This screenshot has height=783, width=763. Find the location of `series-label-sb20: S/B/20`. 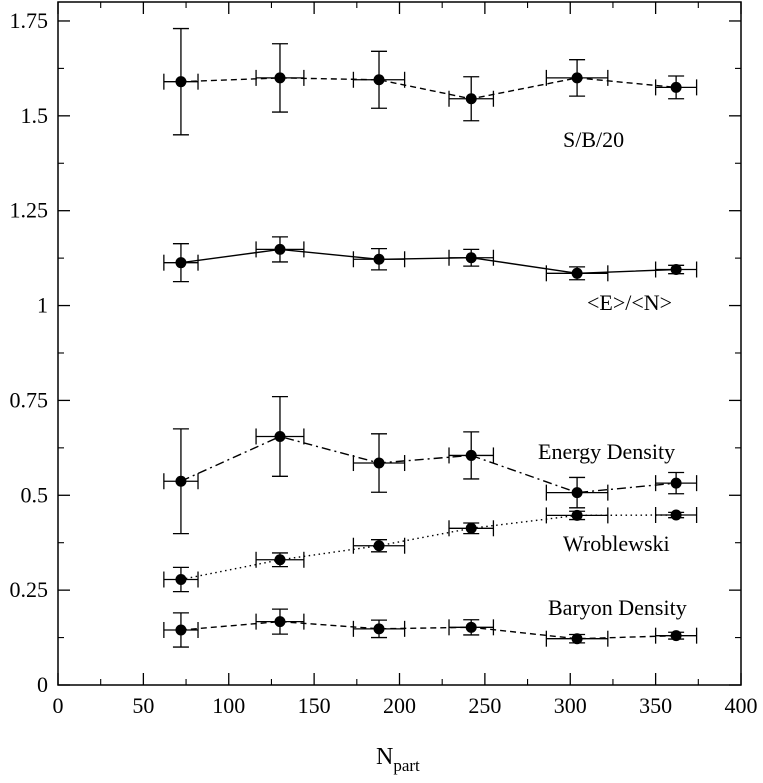

series-label-sb20: S/B/20 is located at coordinates (593, 139).